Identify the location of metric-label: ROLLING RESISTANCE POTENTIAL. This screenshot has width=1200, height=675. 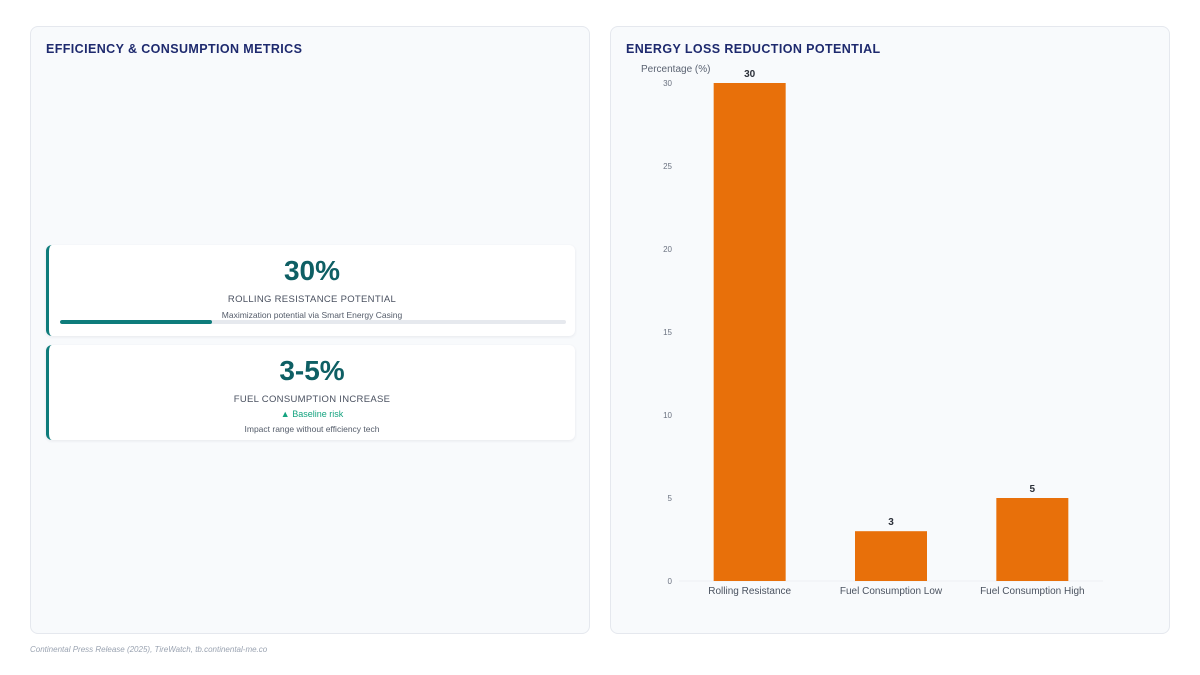
(312, 299).